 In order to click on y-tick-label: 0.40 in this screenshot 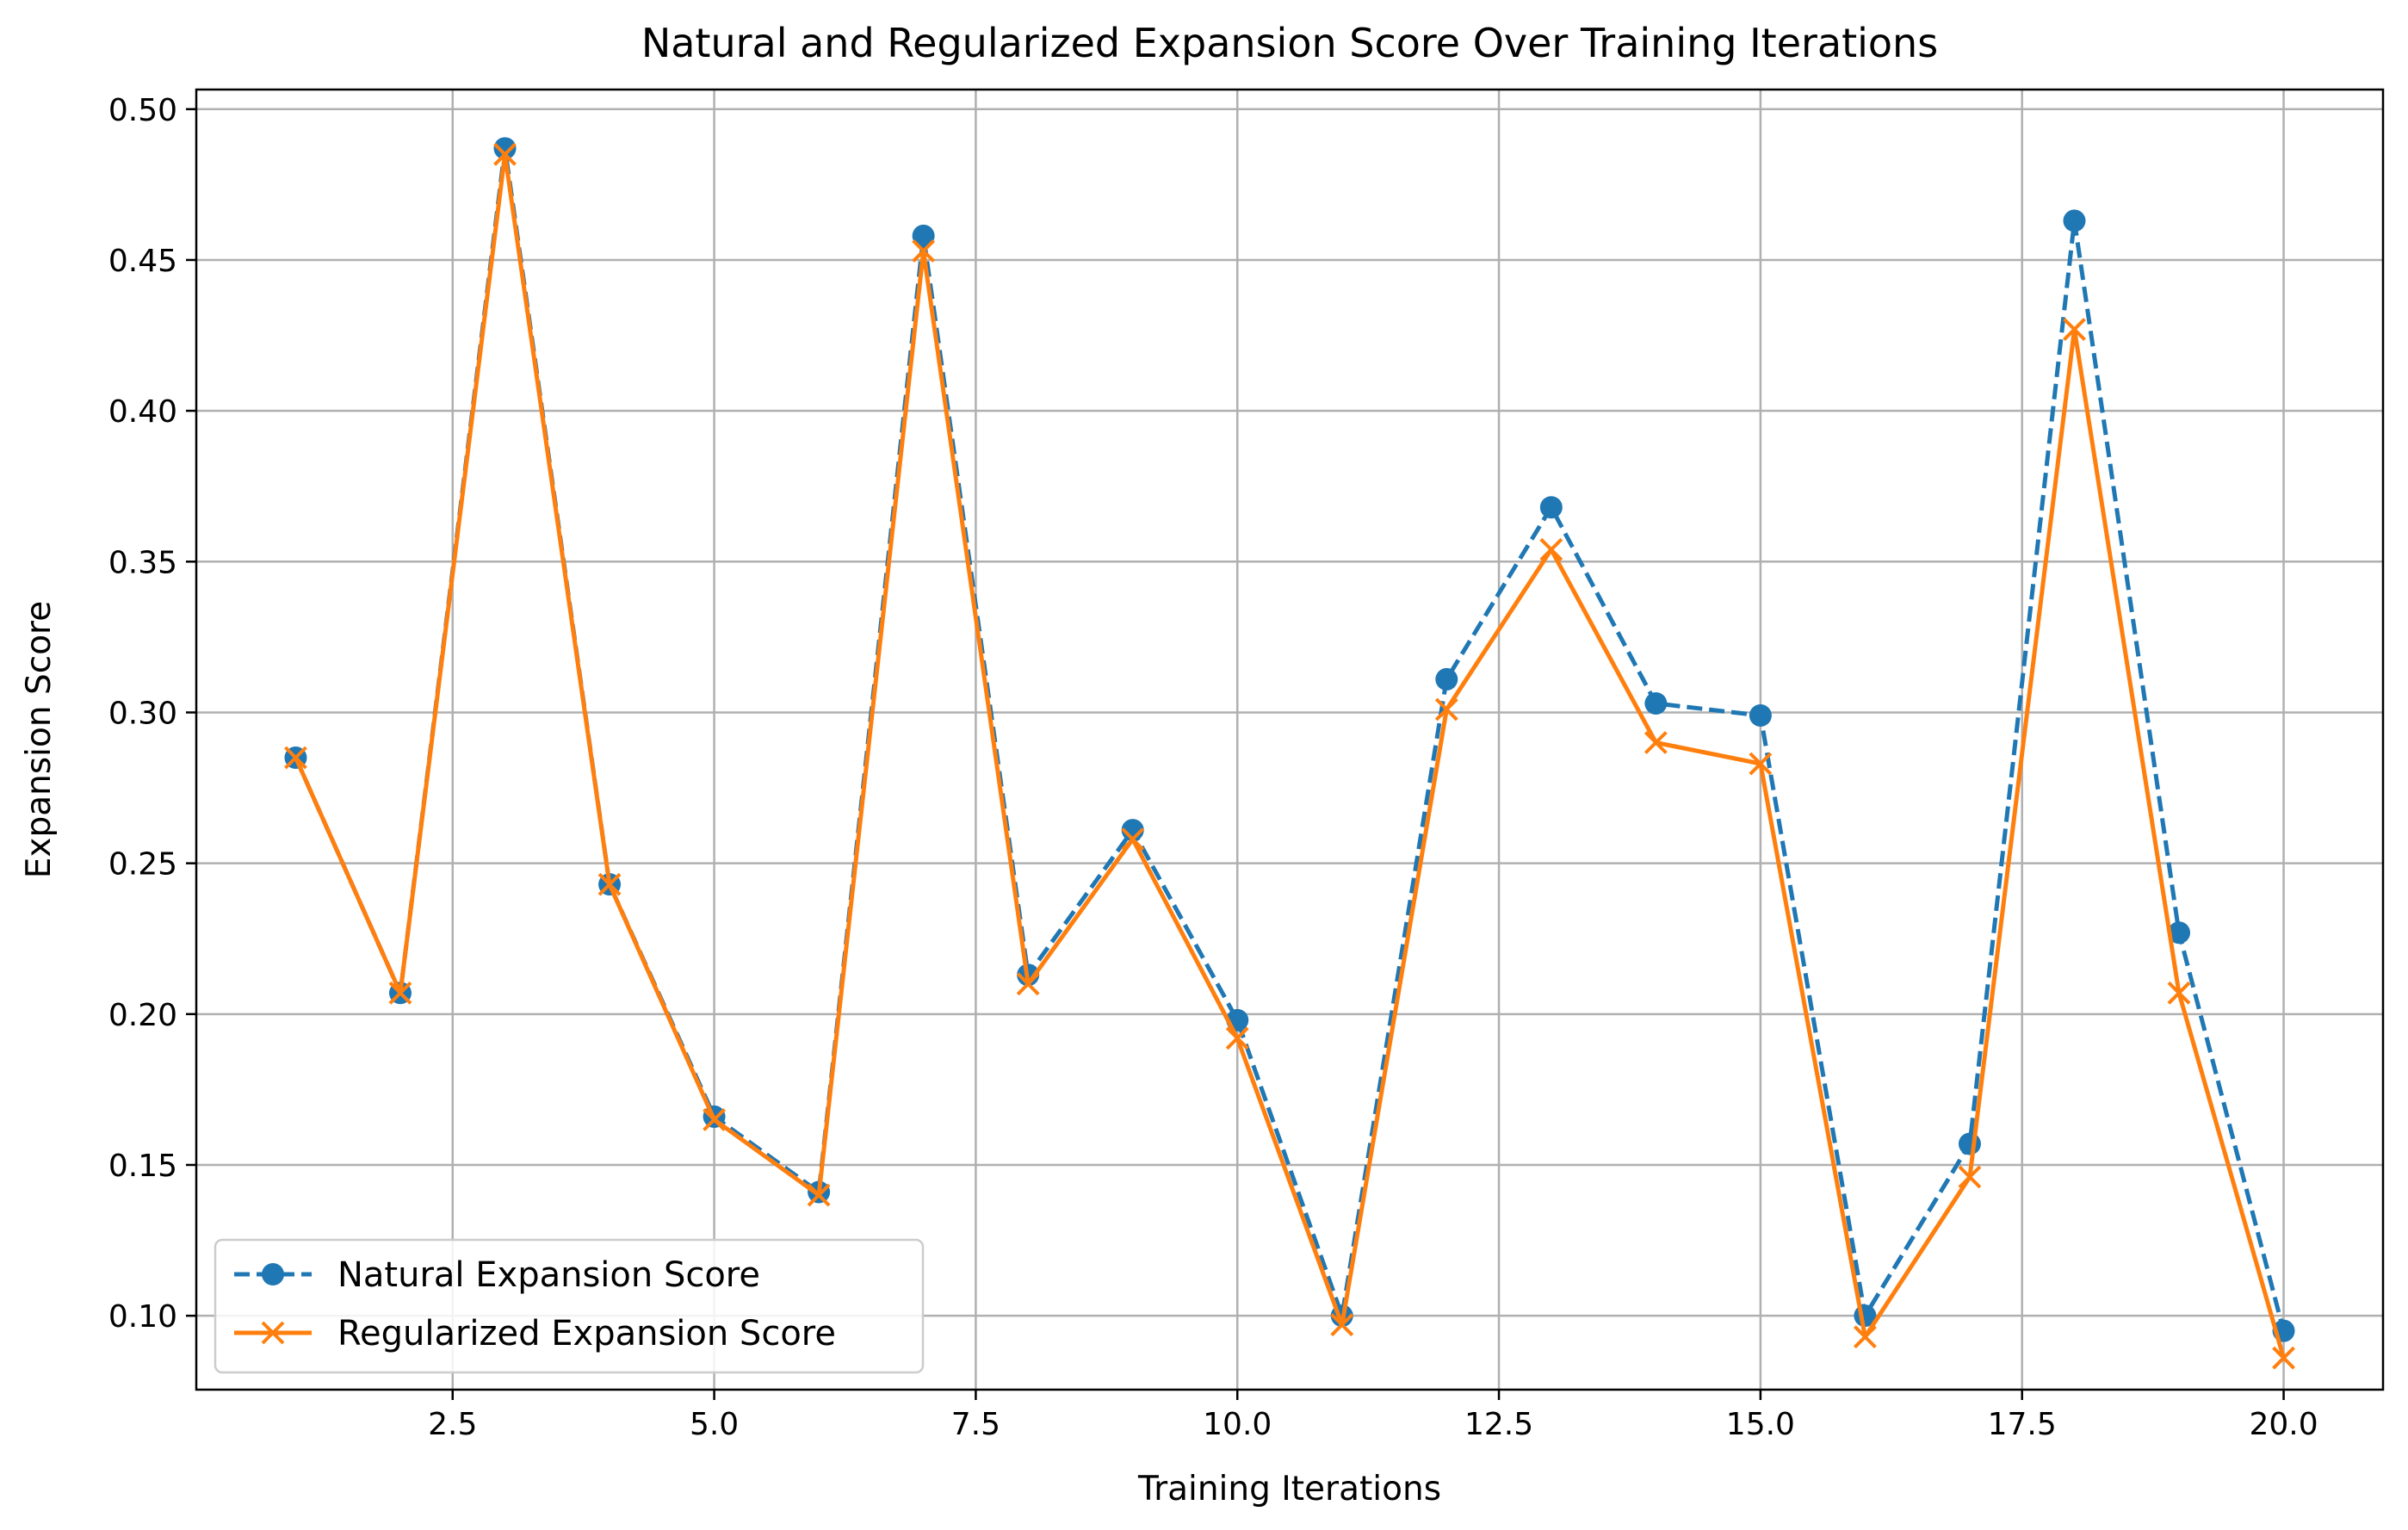, I will do `click(142, 412)`.